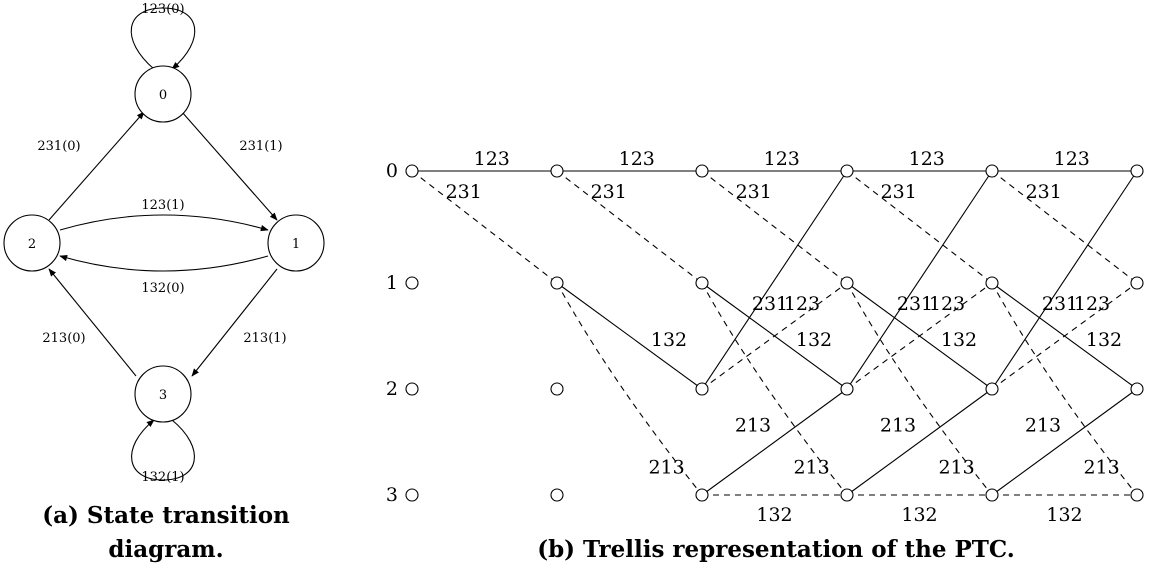 This screenshot has width=1156, height=573. What do you see at coordinates (669, 340) in the screenshot?
I see `trellis-edge-label-s1_s2-stage-1: 132` at bounding box center [669, 340].